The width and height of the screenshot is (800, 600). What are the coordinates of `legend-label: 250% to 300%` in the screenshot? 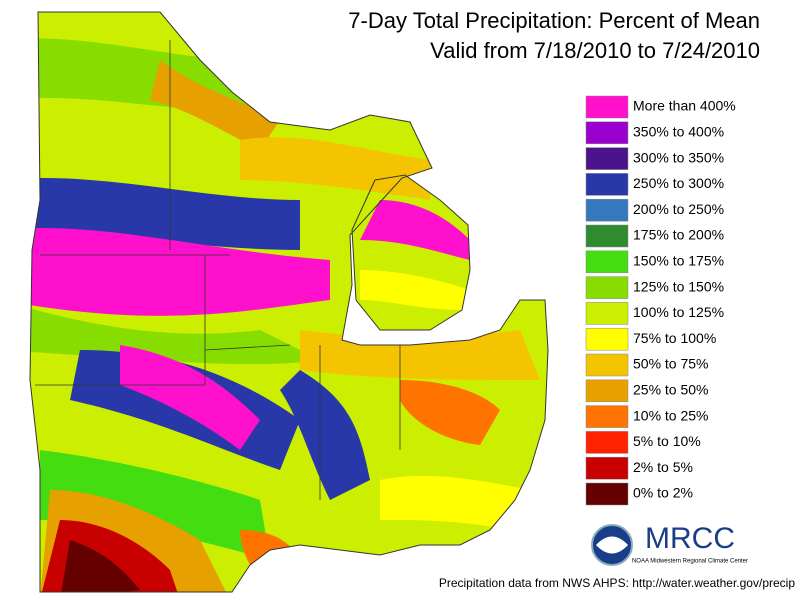 It's located at (678, 183).